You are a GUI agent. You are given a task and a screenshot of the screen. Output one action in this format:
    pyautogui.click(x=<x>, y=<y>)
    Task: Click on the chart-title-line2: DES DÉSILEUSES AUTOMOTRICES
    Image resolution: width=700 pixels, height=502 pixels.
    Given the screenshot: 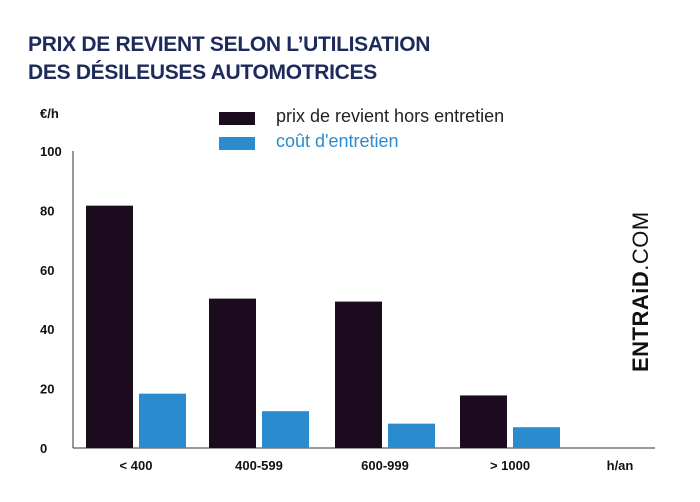 What is the action you would take?
    pyautogui.click(x=202, y=72)
    